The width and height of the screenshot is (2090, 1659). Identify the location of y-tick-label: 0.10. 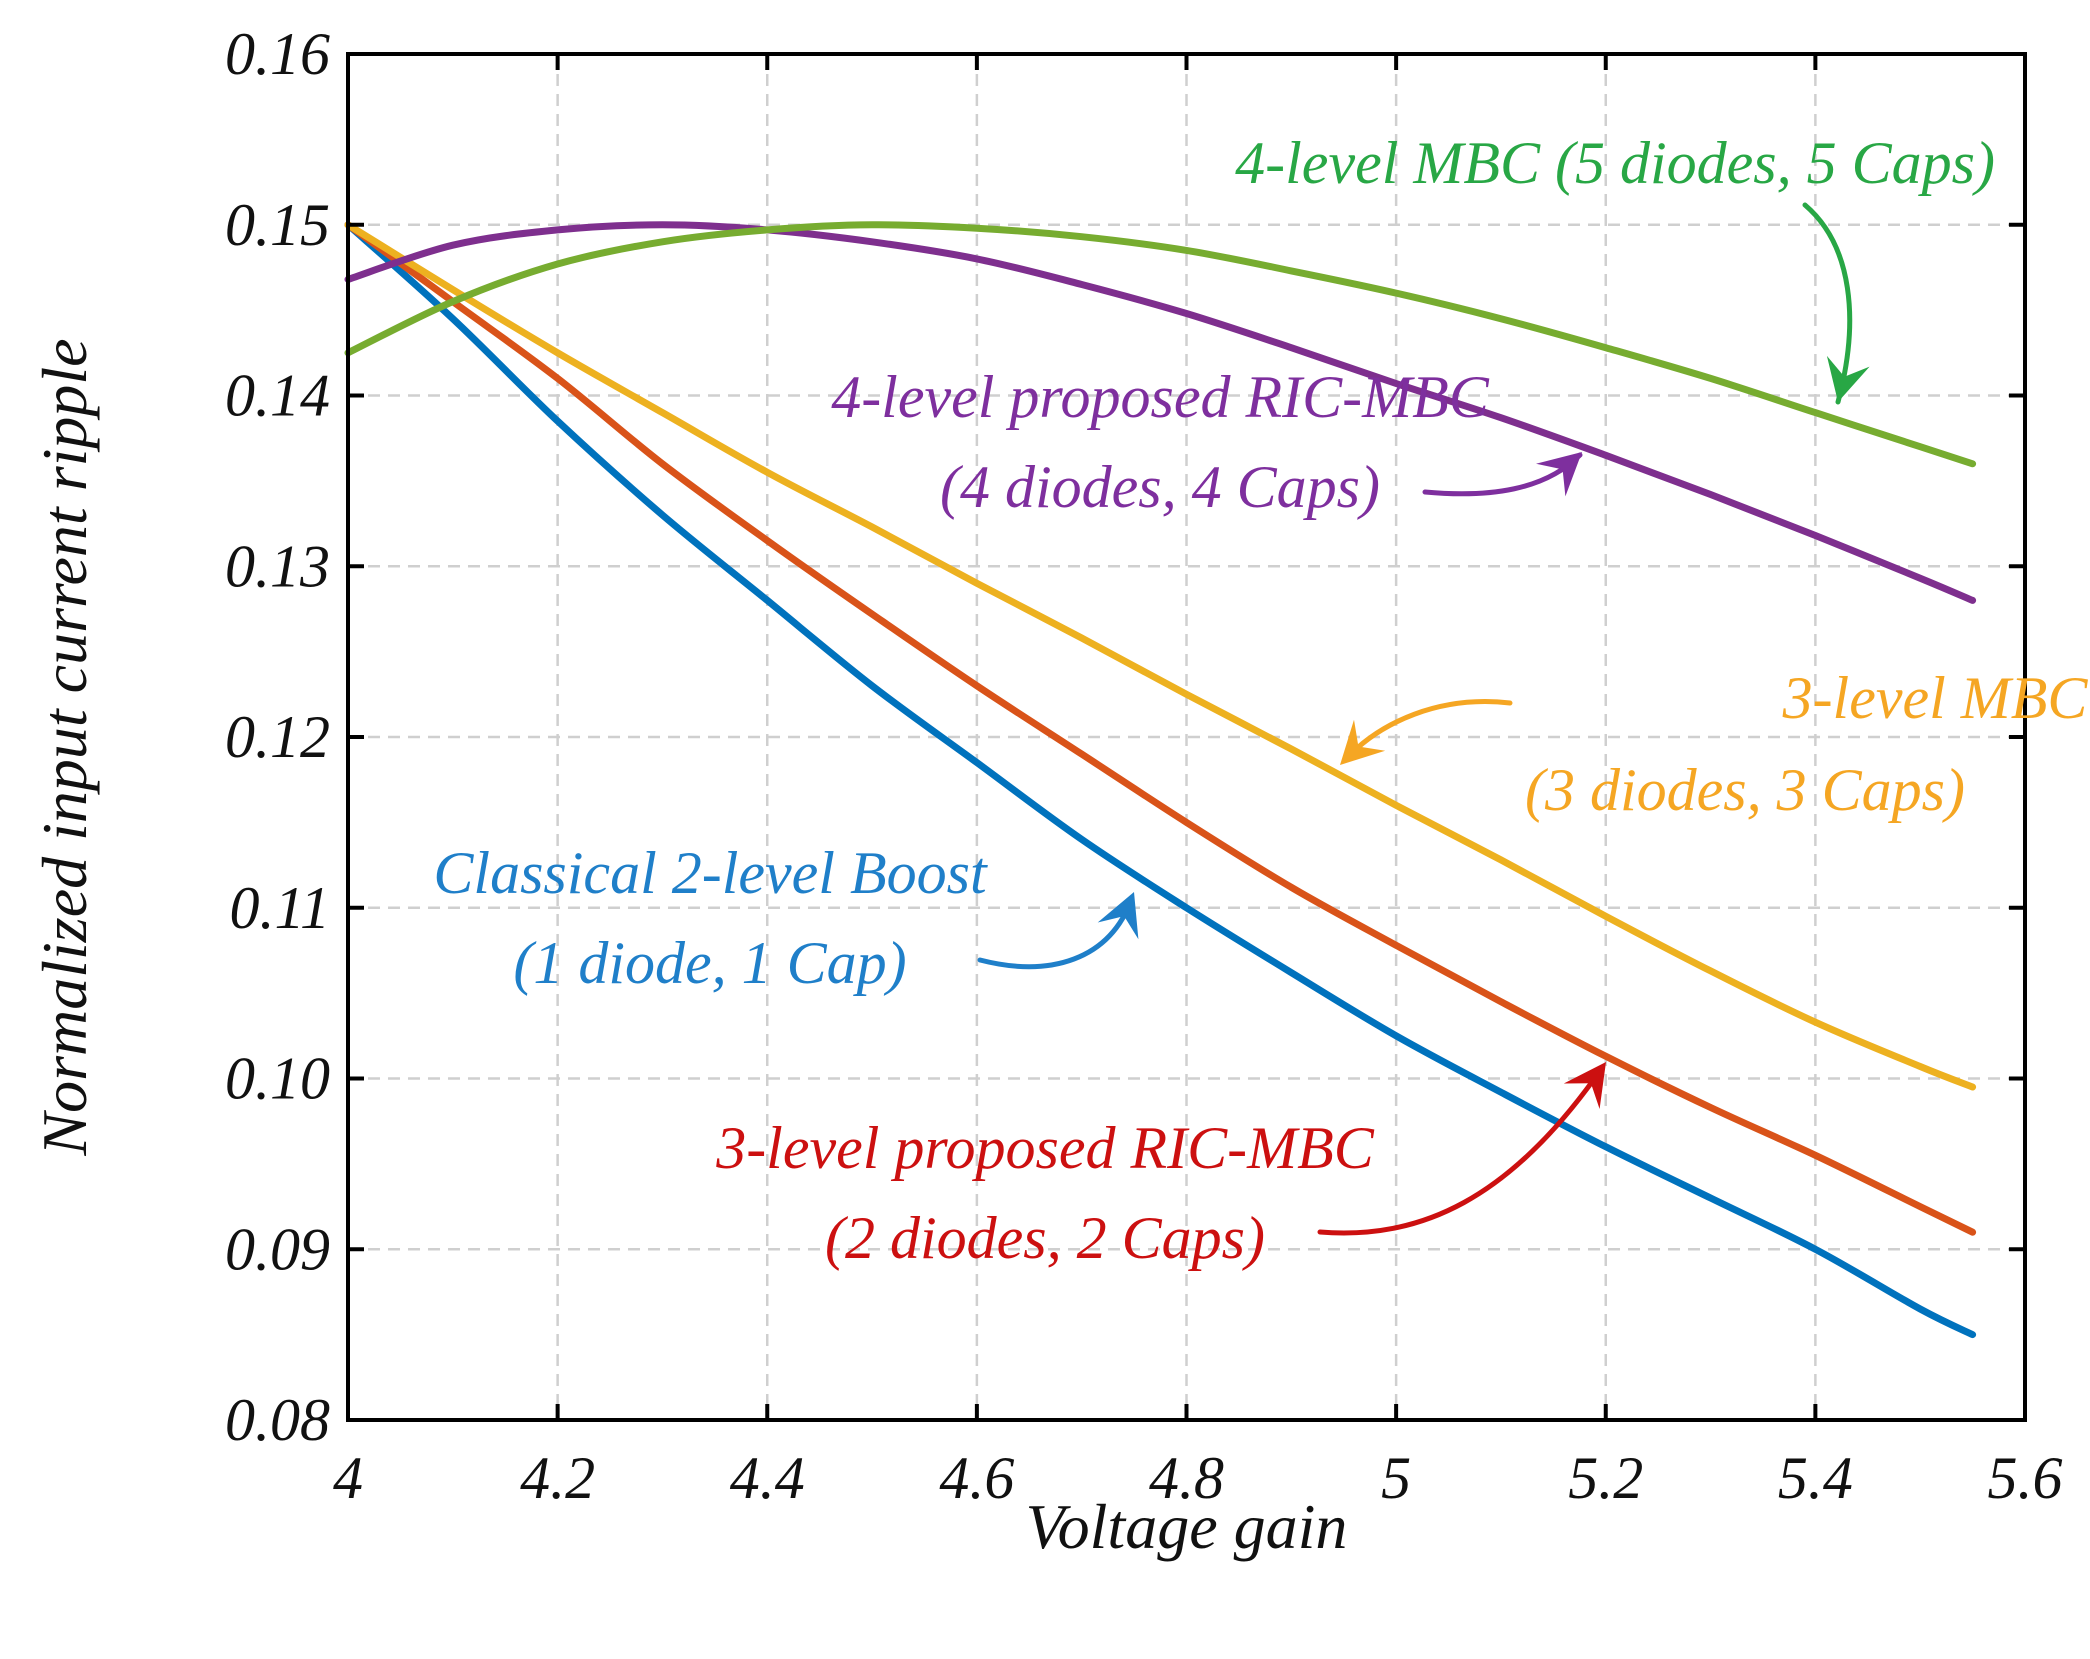
(277, 1079).